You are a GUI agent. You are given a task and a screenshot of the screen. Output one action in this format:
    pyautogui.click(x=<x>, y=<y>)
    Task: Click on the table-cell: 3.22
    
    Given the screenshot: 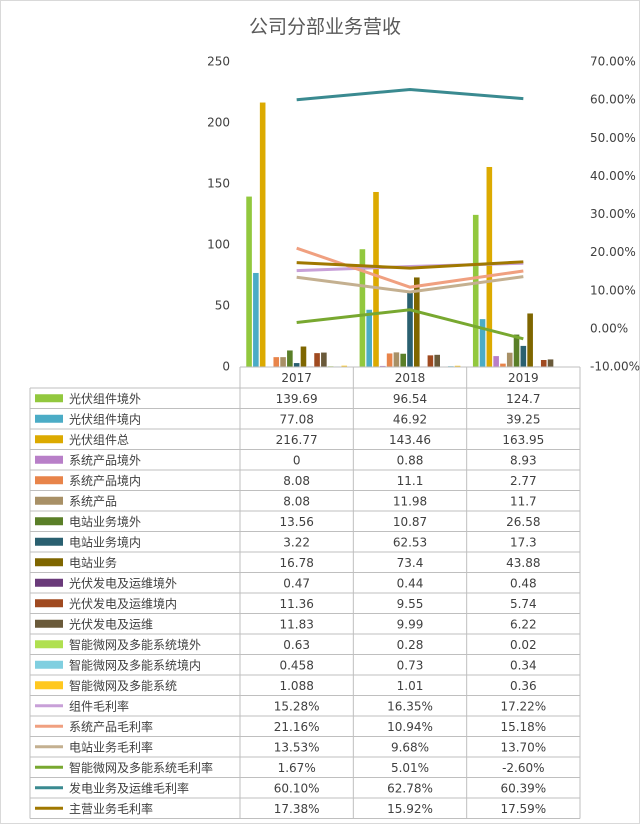 What is the action you would take?
    pyautogui.click(x=296, y=542)
    